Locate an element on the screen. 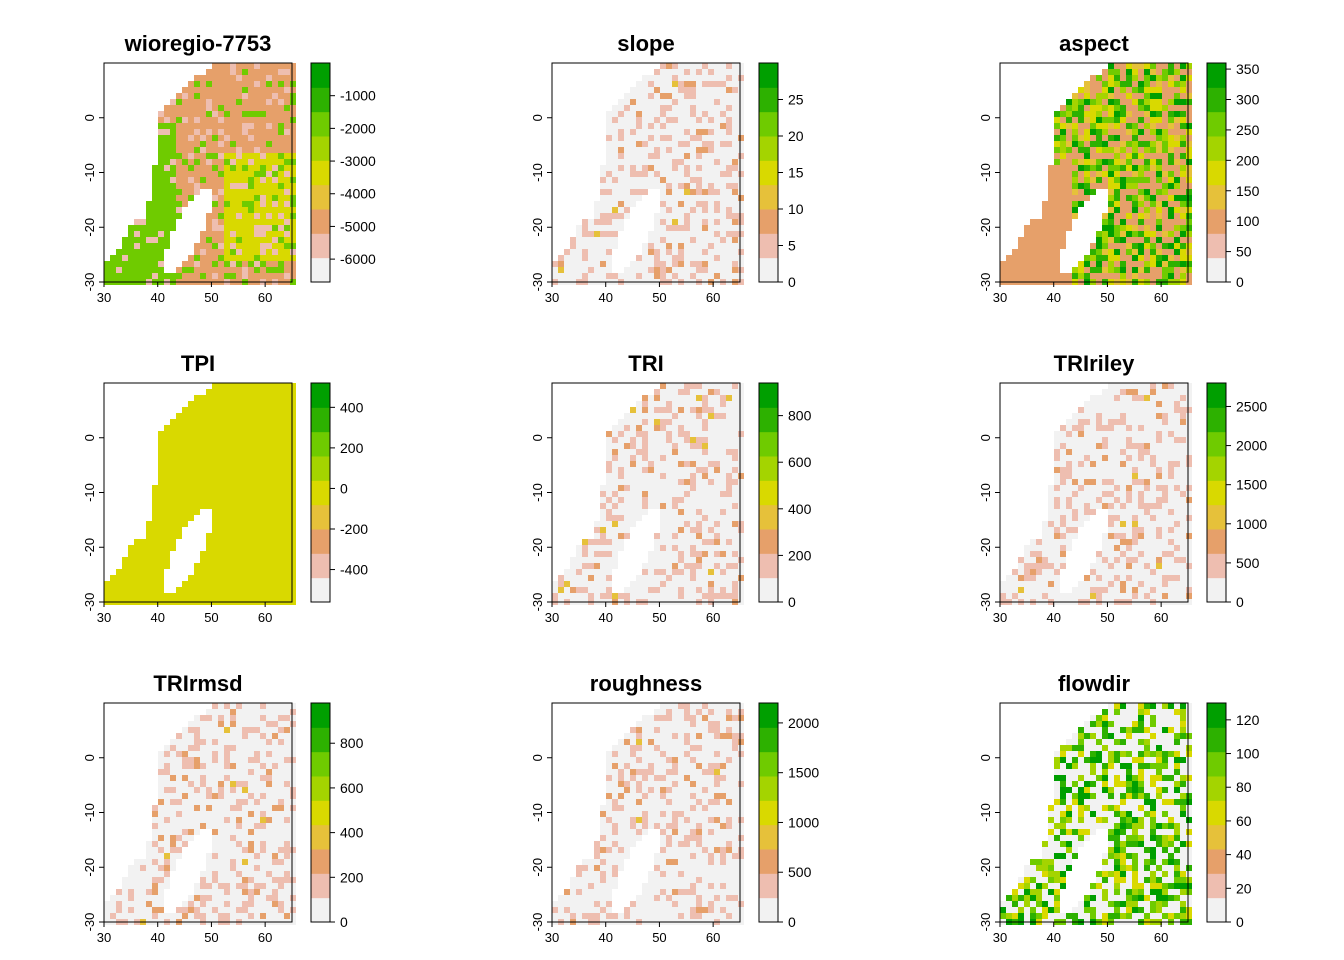 Image resolution: width=1344 pixels, height=960 pixels. x-tick-label: 40 is located at coordinates (1053, 297).